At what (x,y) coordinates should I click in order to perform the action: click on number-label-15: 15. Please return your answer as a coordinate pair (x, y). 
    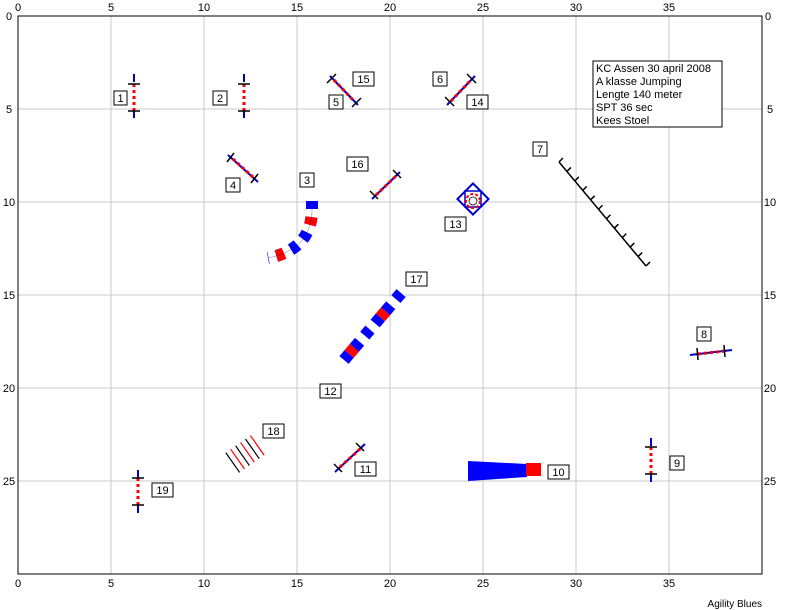
    Looking at the image, I should click on (363, 79).